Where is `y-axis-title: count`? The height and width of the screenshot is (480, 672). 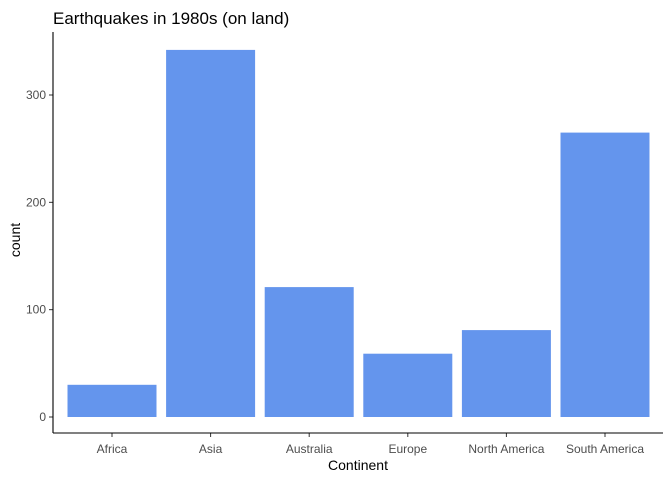
y-axis-title: count is located at coordinates (15, 240).